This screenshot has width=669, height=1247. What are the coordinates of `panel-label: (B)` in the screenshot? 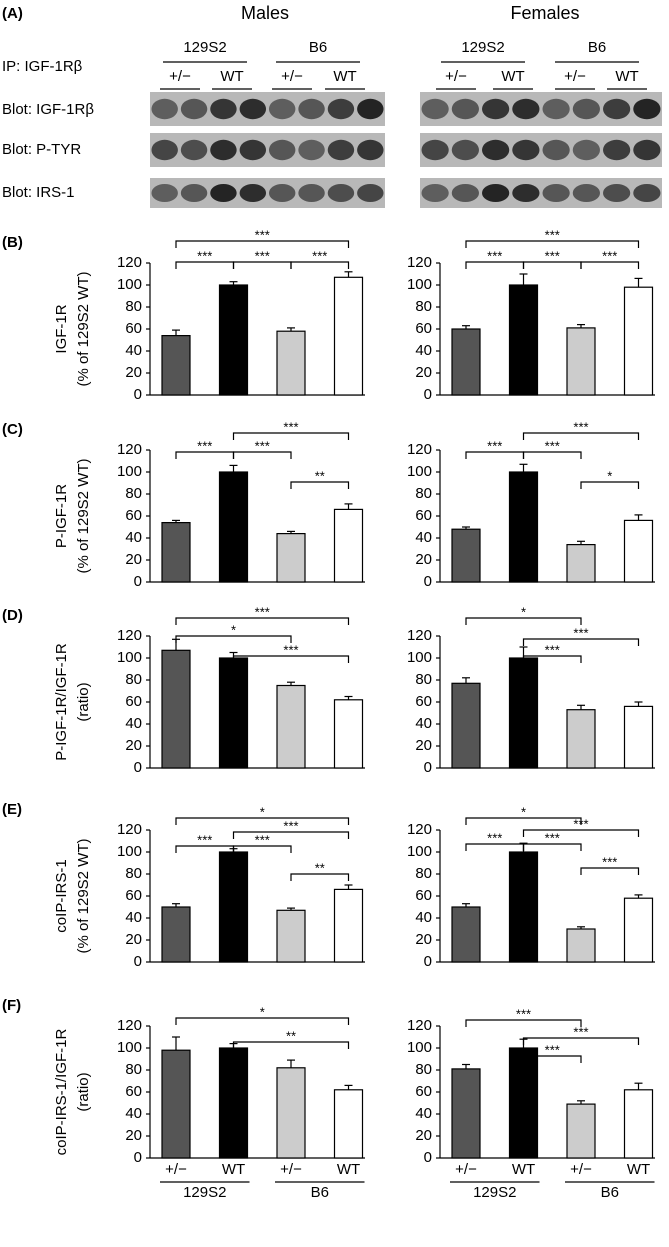 It's located at (12, 242).